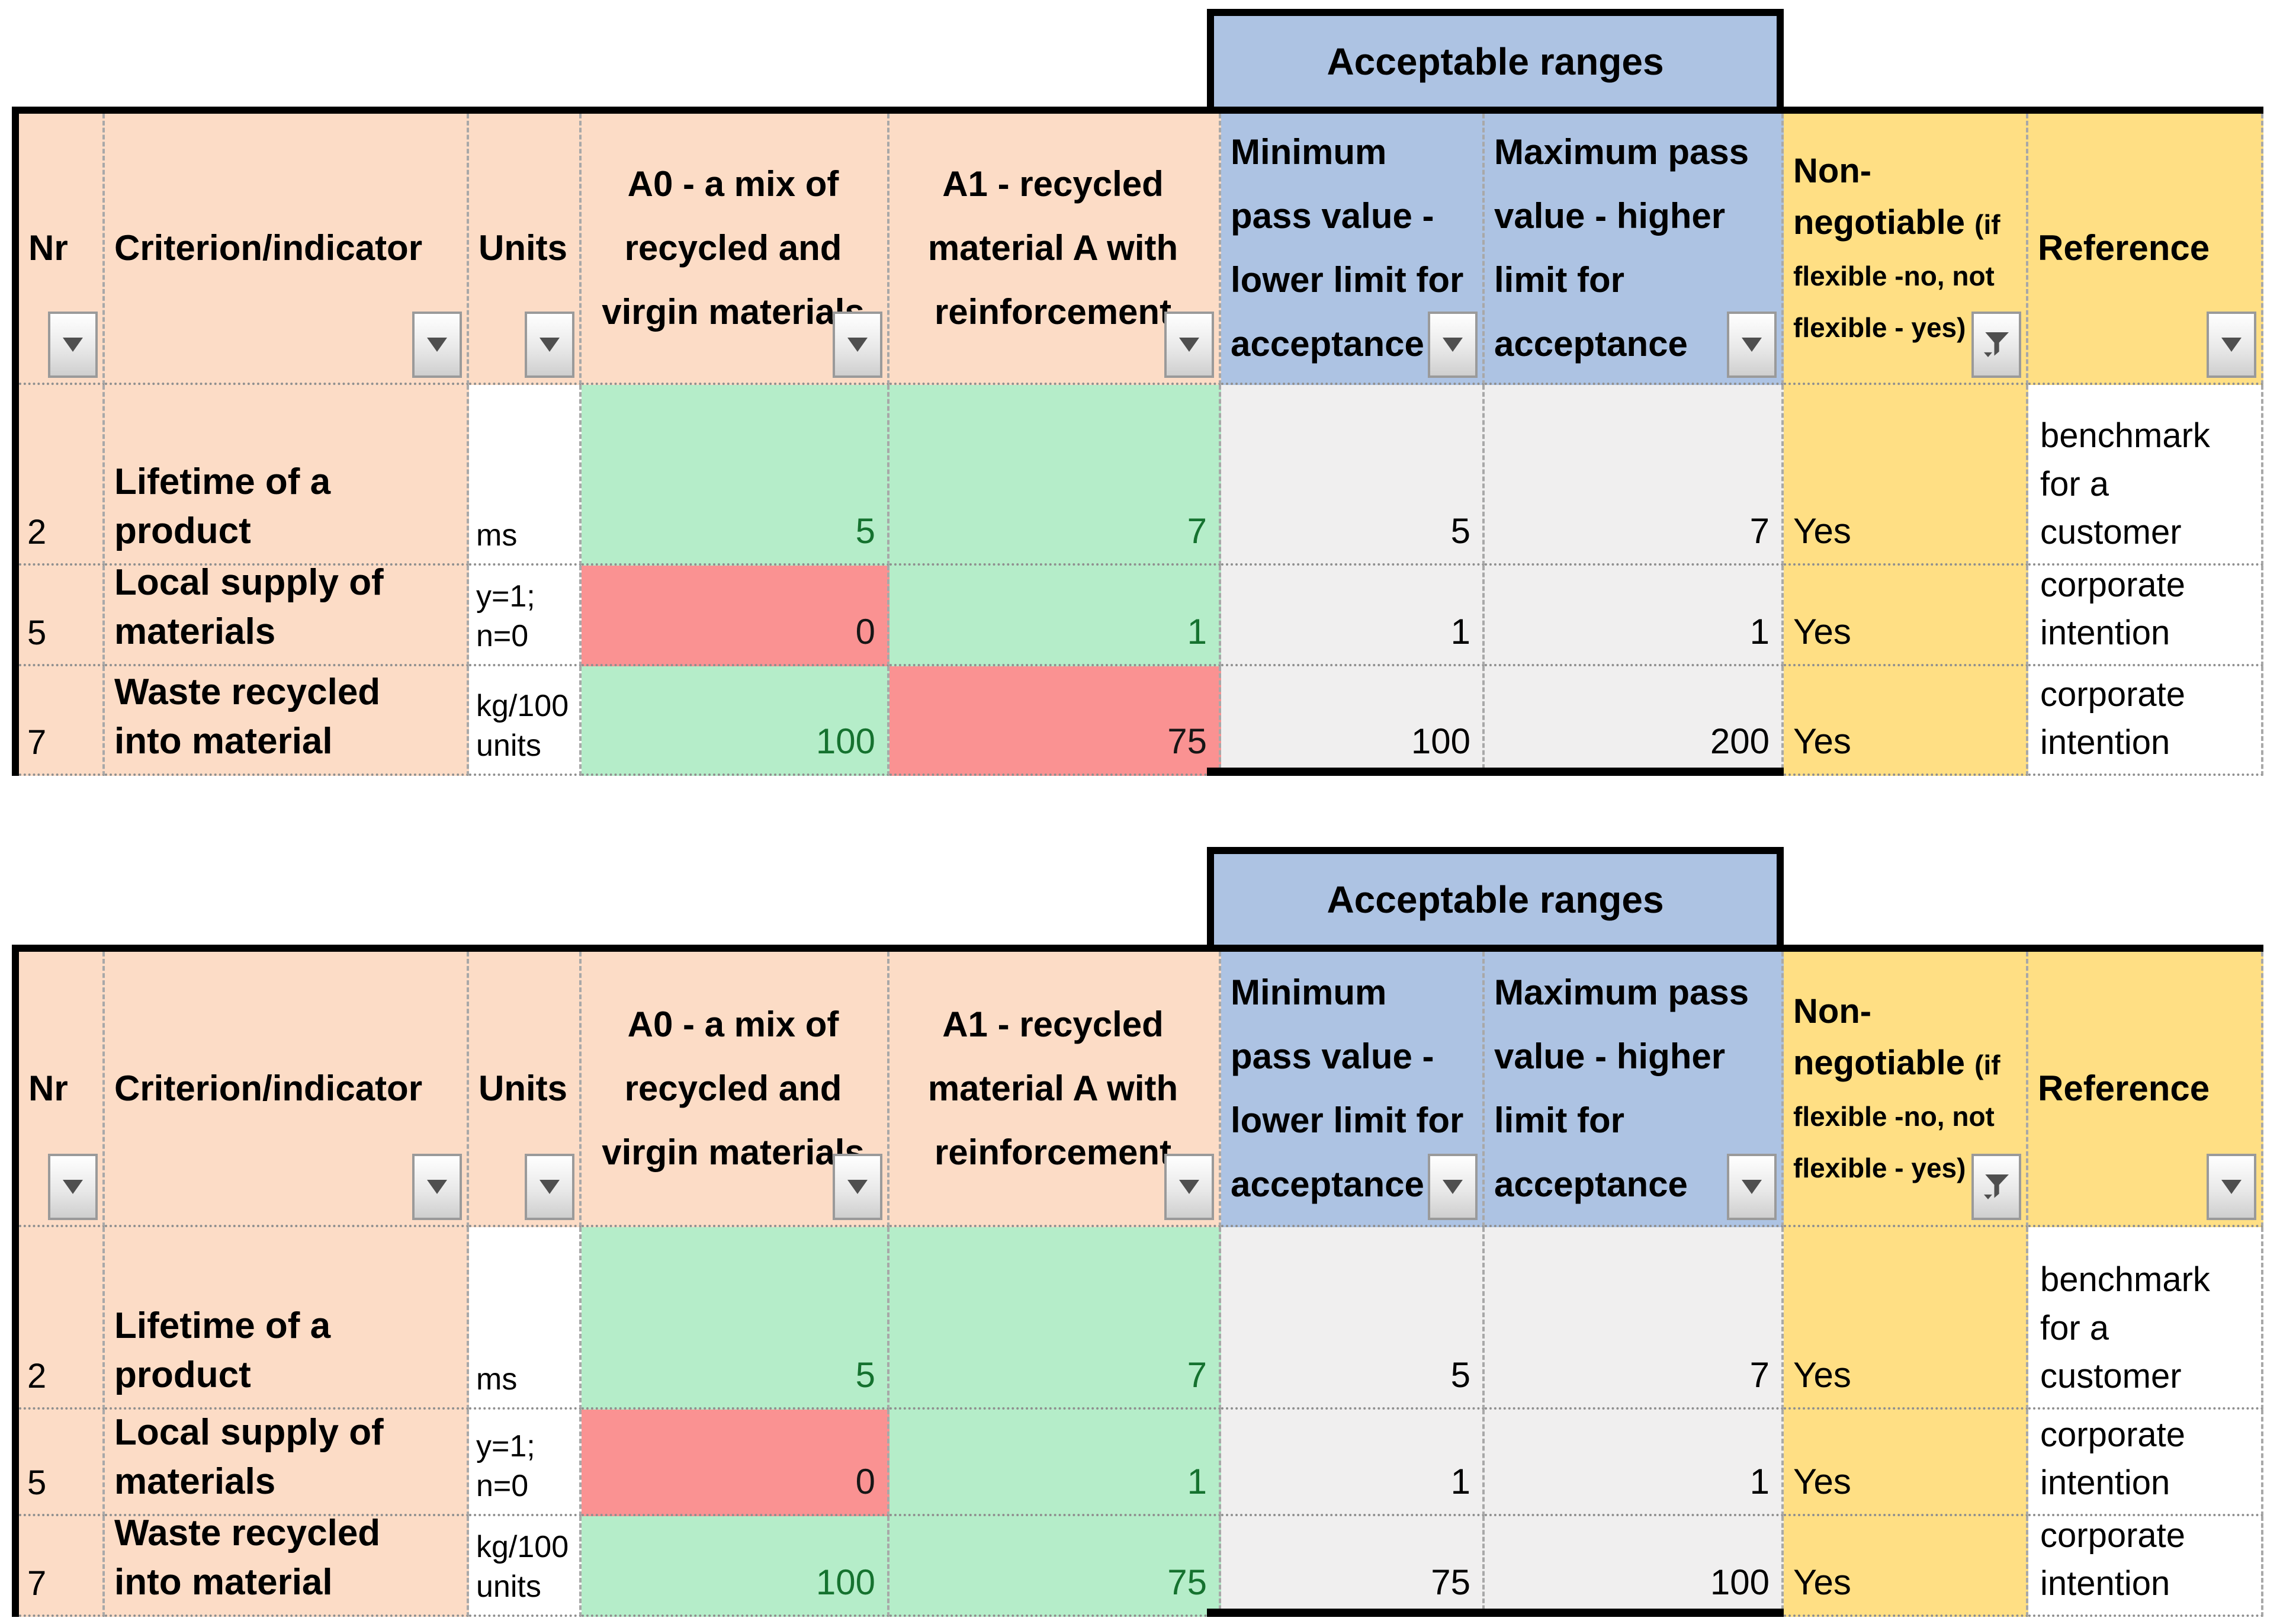 The width and height of the screenshot is (2280, 1624). What do you see at coordinates (1440, 741) in the screenshot?
I see `min-value: 100` at bounding box center [1440, 741].